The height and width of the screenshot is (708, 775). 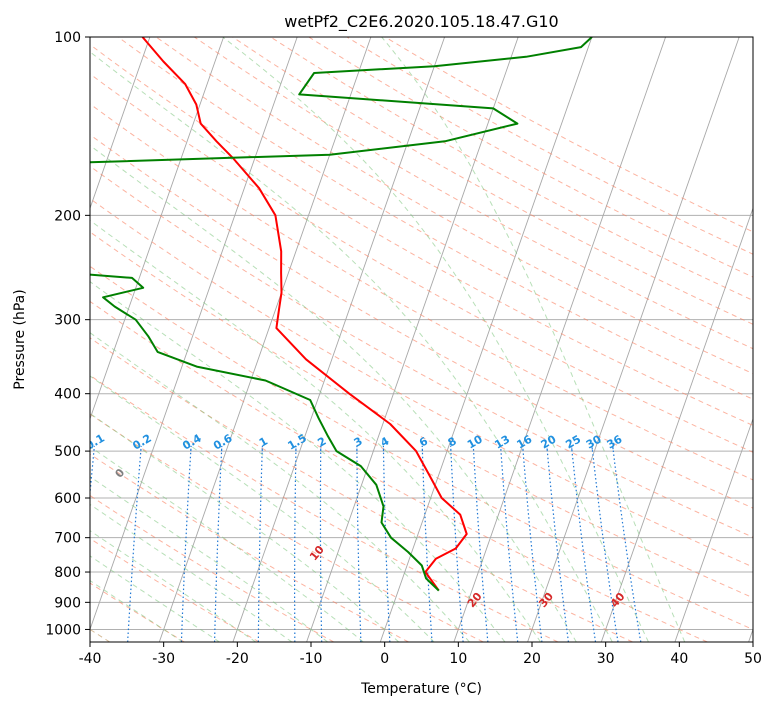 I want to click on y-tick-label: 700, so click(x=67, y=539).